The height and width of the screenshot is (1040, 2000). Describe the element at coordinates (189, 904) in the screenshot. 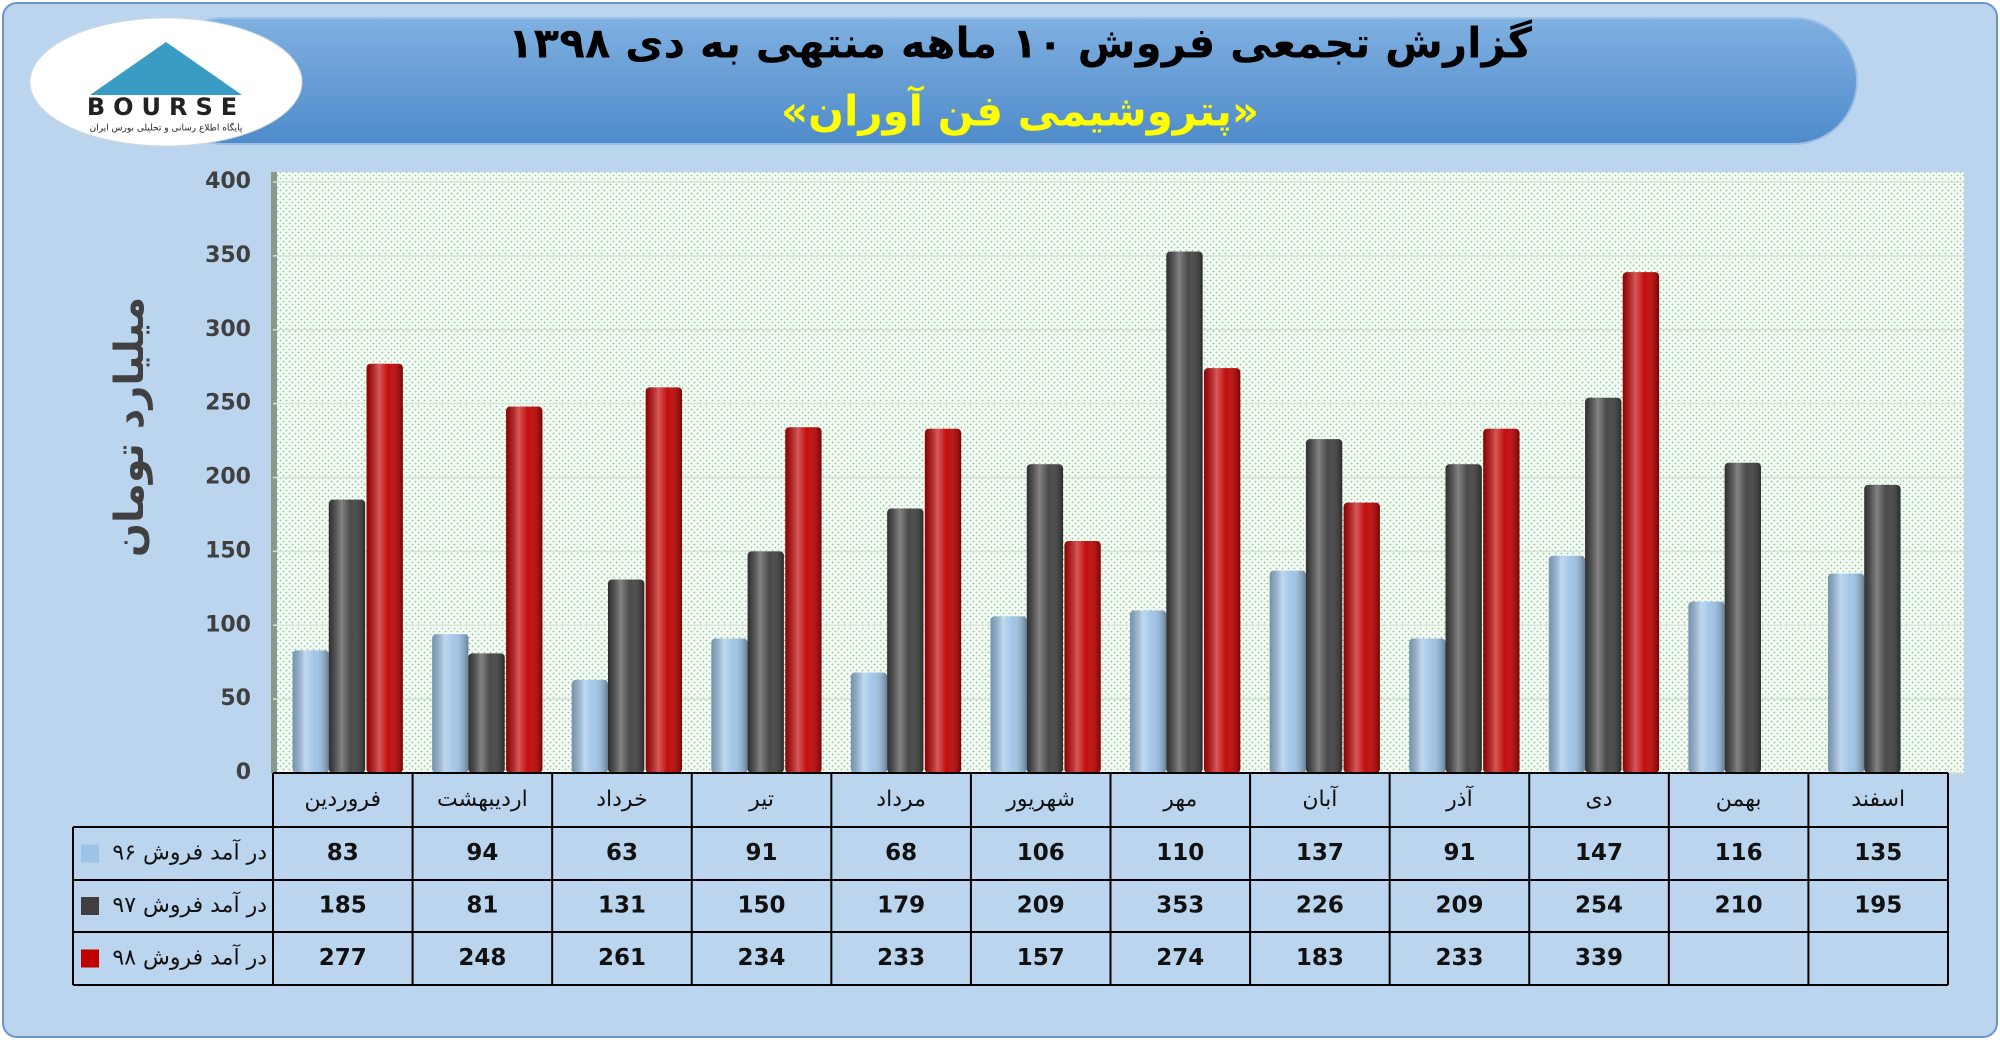

I see `legend-label: در آمد فروش ۹۷` at that location.